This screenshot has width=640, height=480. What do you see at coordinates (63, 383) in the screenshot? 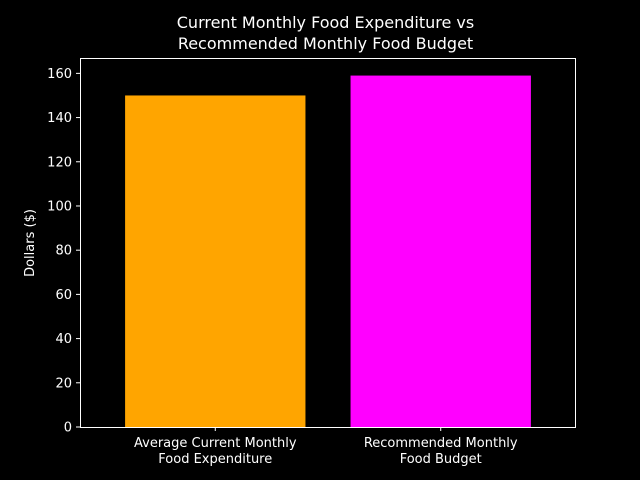
I see `y-tick-label-1: 20` at bounding box center [63, 383].